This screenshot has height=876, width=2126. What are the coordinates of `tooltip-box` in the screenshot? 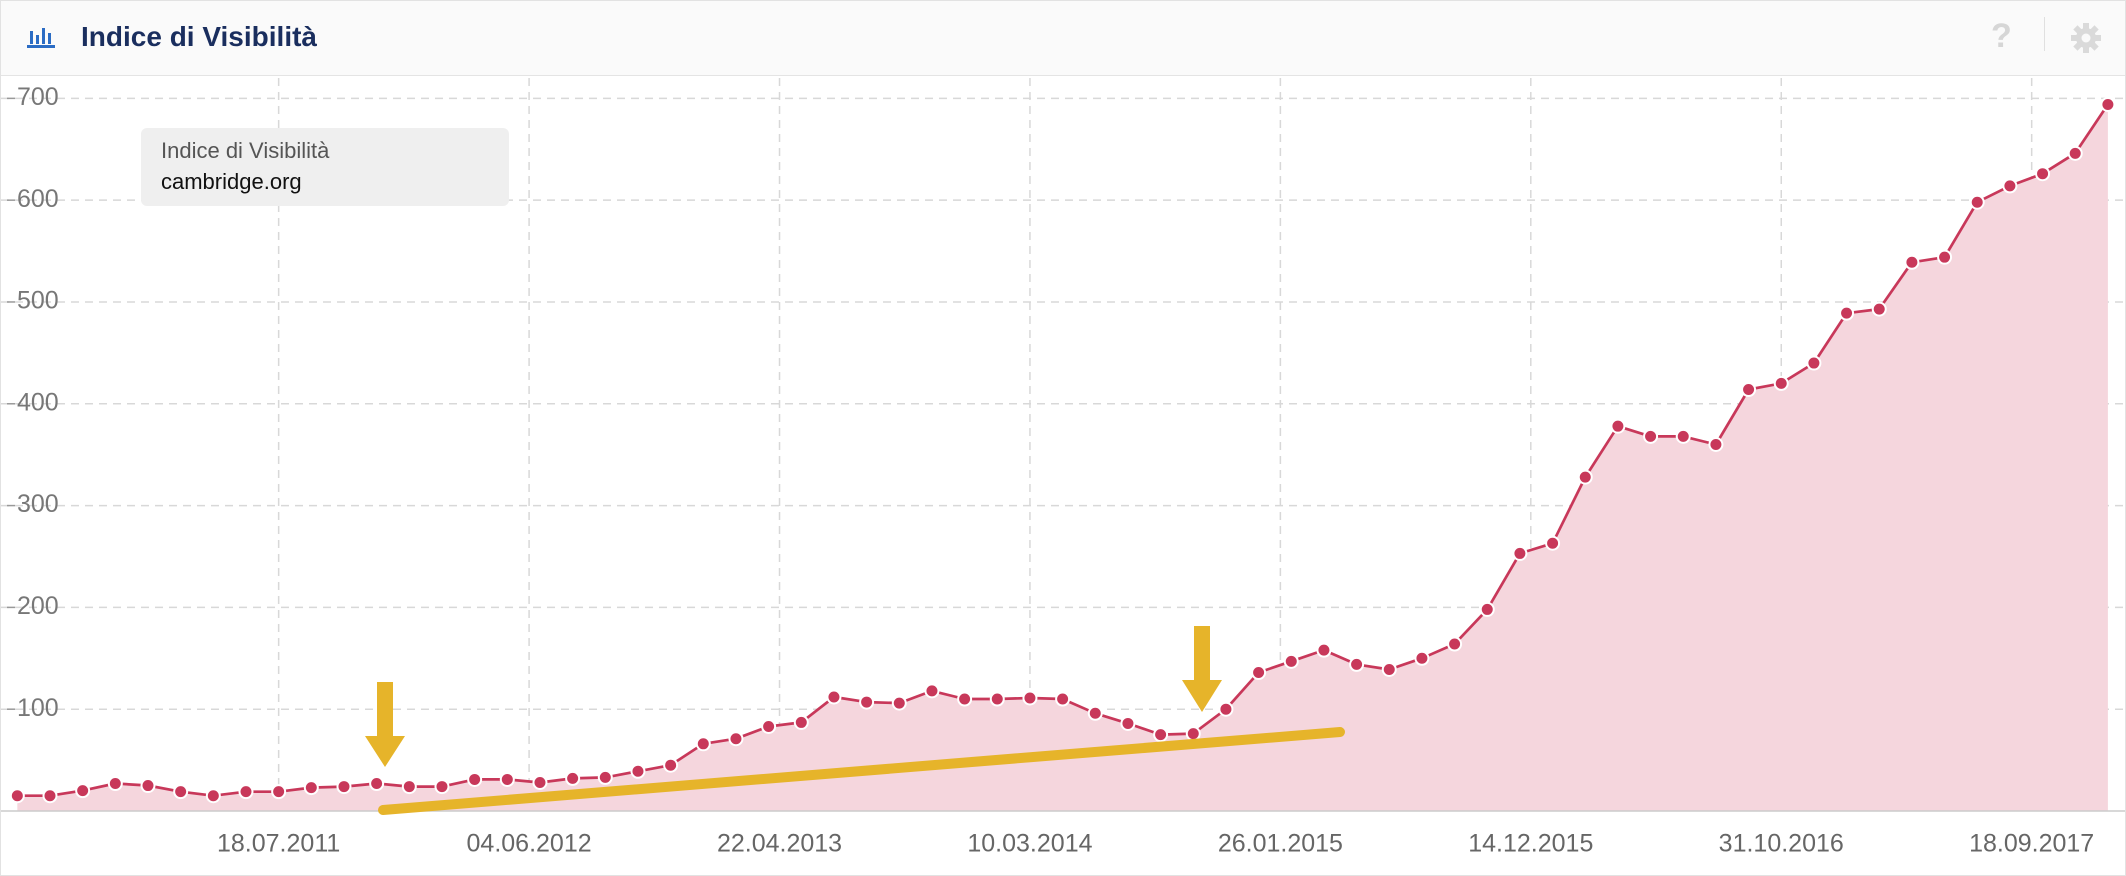 It's located at (325, 167).